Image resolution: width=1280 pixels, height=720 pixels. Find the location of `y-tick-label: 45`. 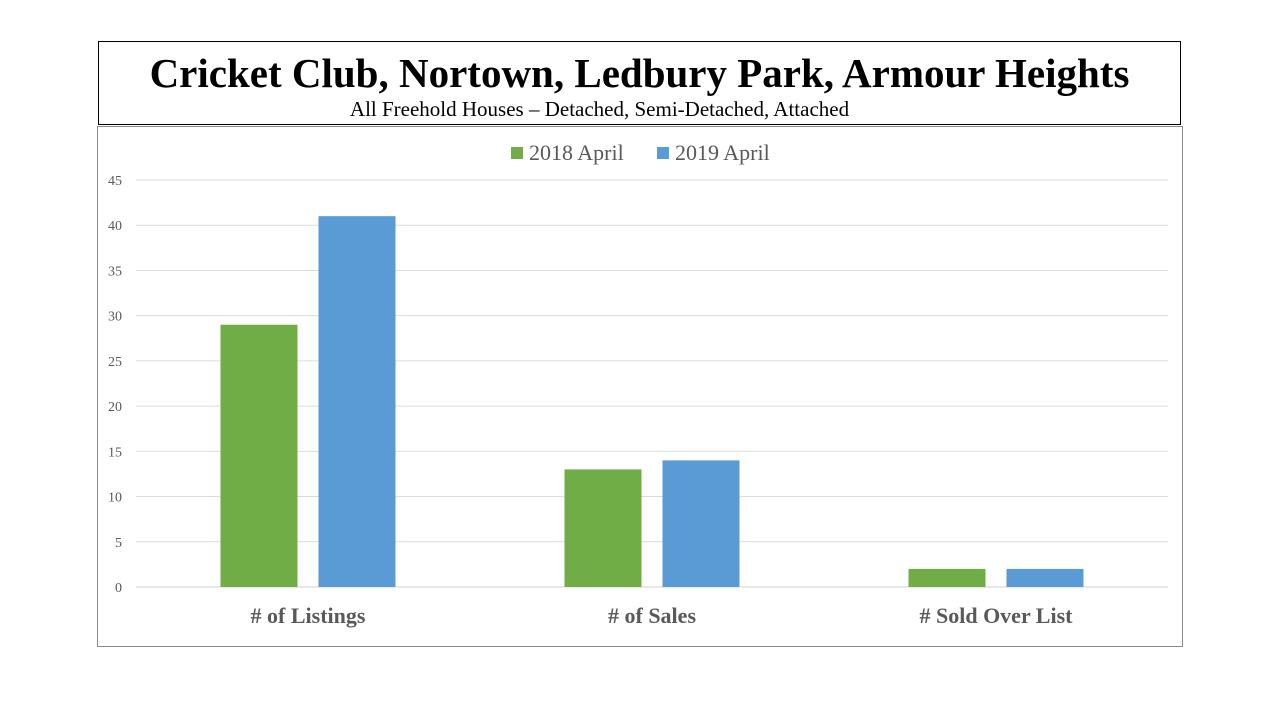

y-tick-label: 45 is located at coordinates (115, 181).